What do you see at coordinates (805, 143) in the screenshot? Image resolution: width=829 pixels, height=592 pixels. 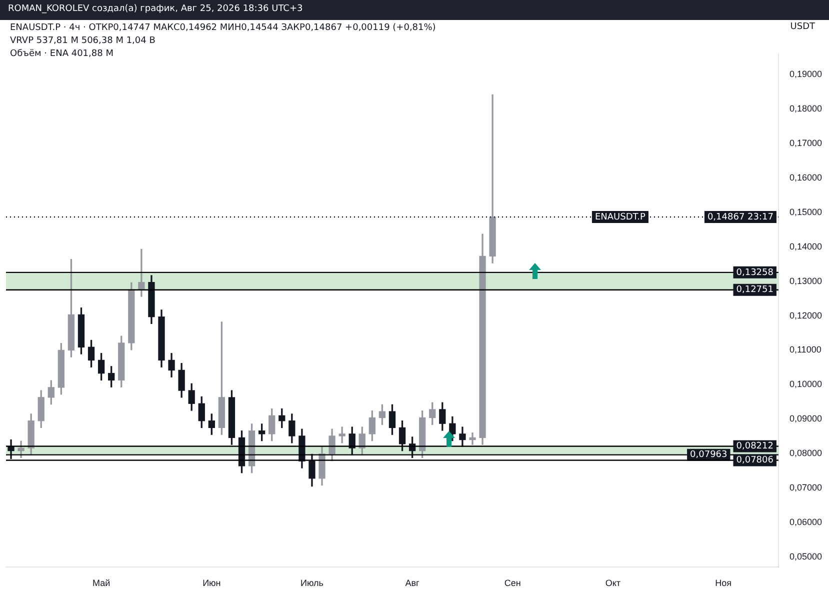 I see `y-tick-label: 0,17000` at bounding box center [805, 143].